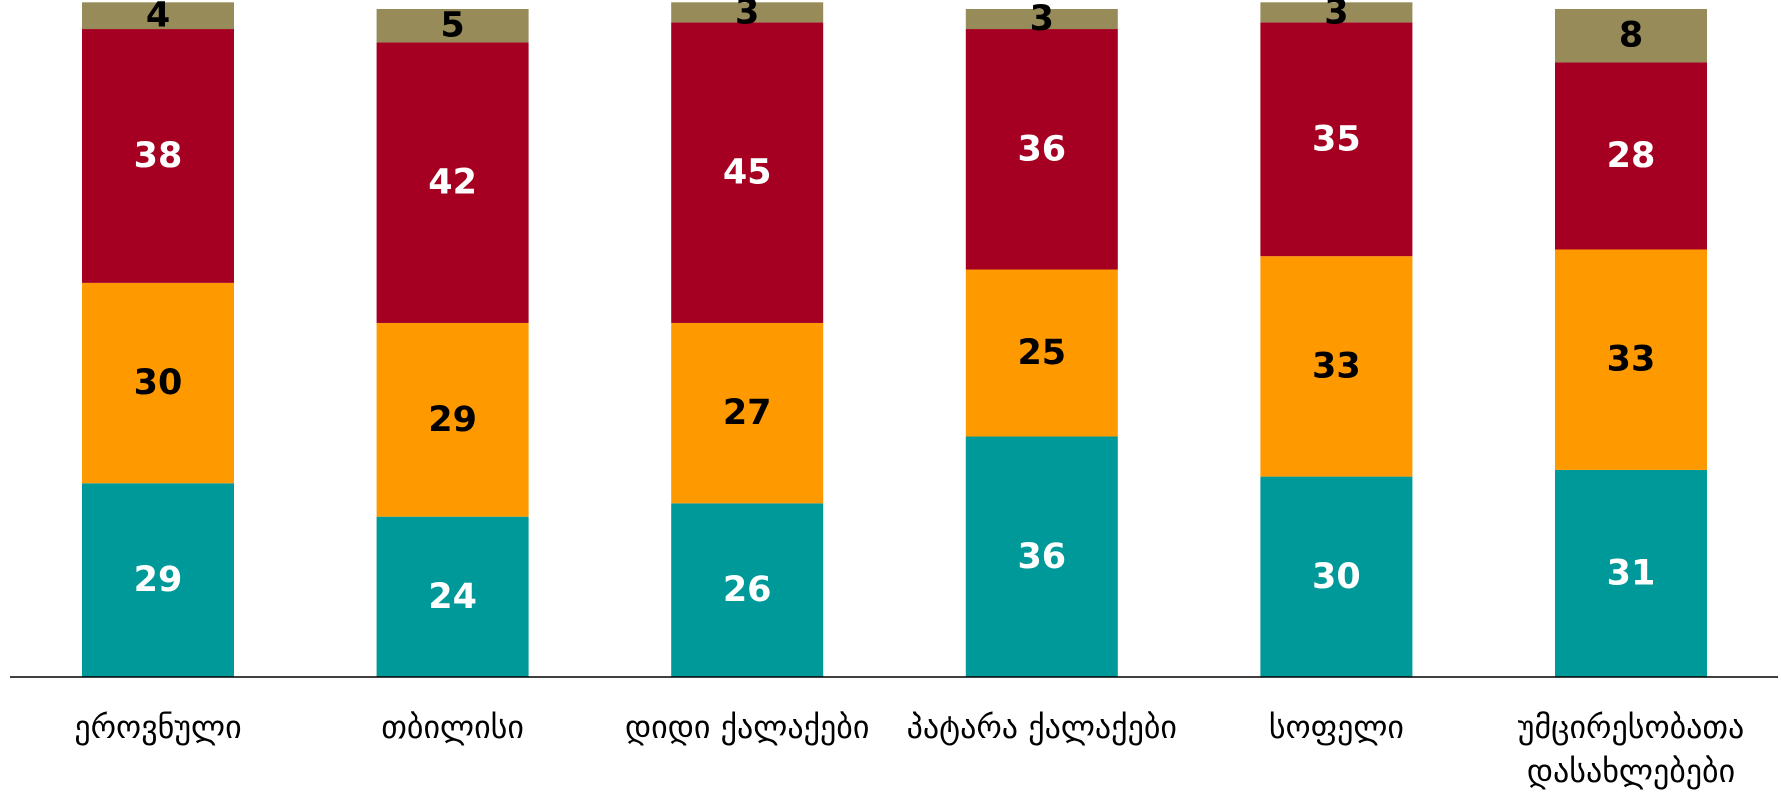  I want to click on data-label: 8, so click(1631, 36).